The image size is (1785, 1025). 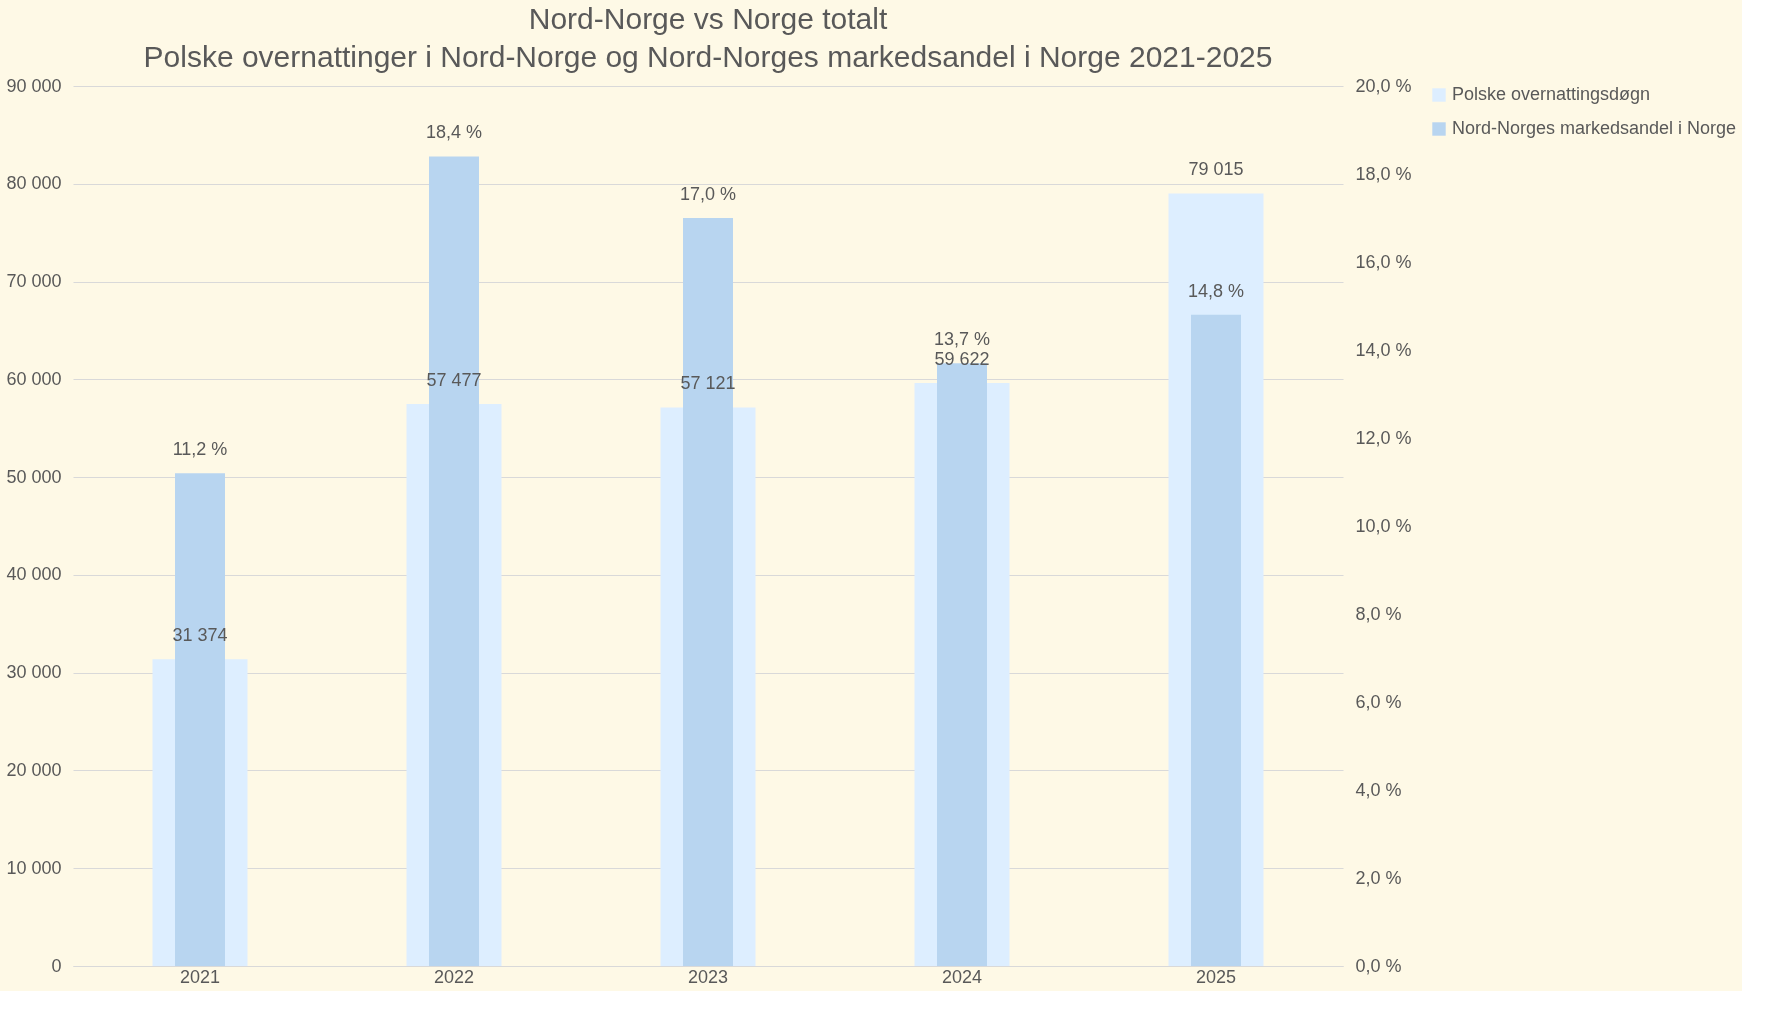 I want to click on y2-tick-label: 14,0 %, so click(x=1383, y=349).